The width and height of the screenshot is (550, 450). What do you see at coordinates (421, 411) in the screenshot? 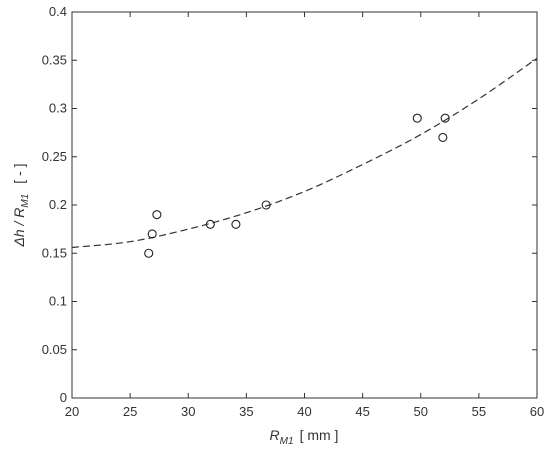
I see `x-tick-label: 50` at bounding box center [421, 411].